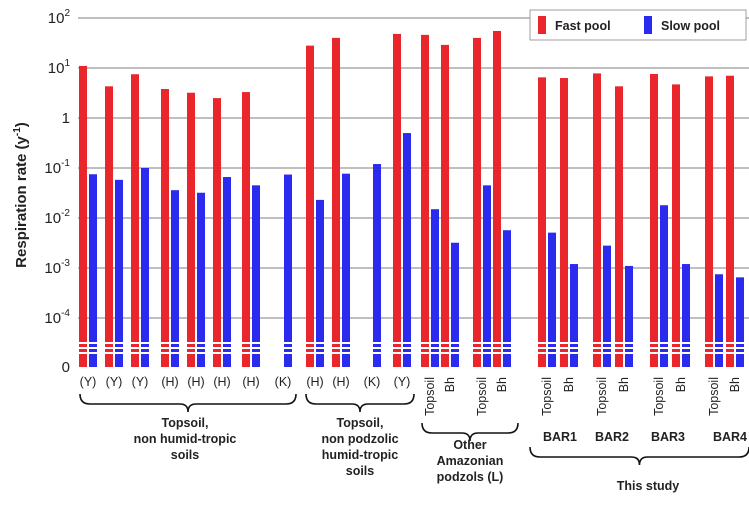  Describe the element at coordinates (560, 437) in the screenshot. I see `subgroup-label: BAR1` at that location.